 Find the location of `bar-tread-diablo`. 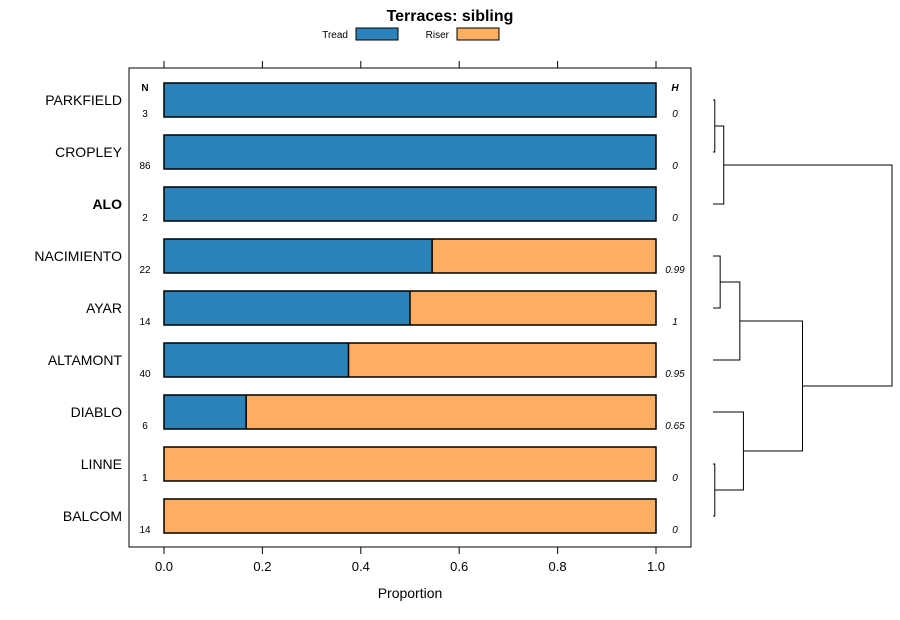

bar-tread-diablo is located at coordinates (205, 412).